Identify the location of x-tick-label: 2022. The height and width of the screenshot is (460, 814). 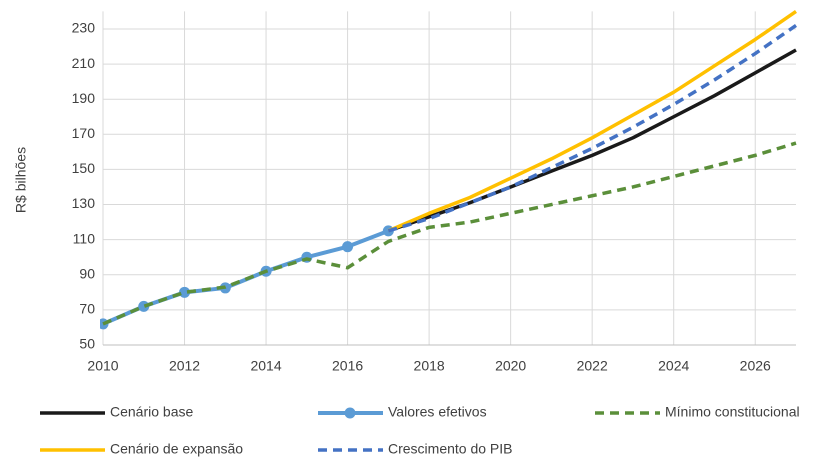
(592, 366).